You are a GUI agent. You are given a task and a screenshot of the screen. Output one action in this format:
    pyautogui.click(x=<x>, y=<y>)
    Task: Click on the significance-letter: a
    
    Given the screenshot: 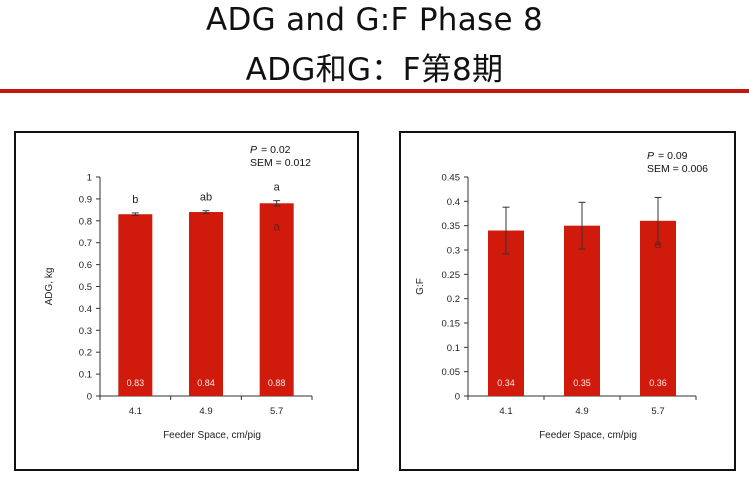 What is the action you would take?
    pyautogui.click(x=277, y=188)
    